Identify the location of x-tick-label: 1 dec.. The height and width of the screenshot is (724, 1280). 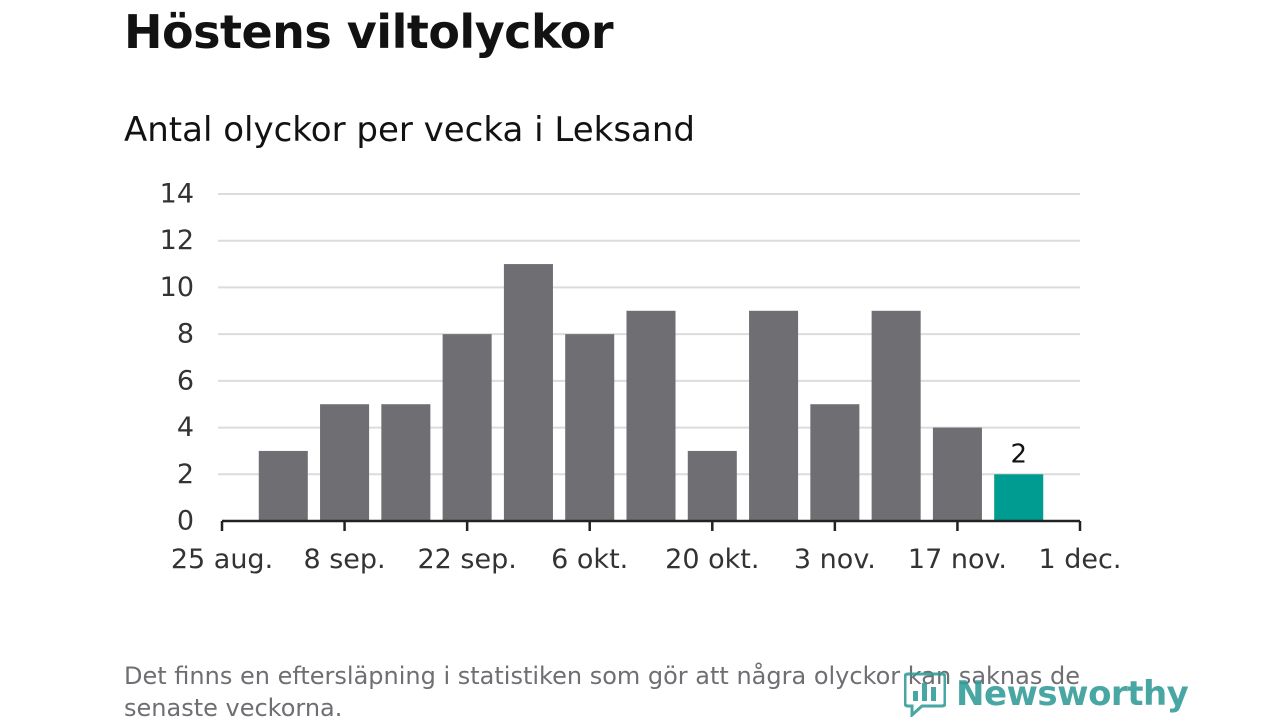
(1080, 559).